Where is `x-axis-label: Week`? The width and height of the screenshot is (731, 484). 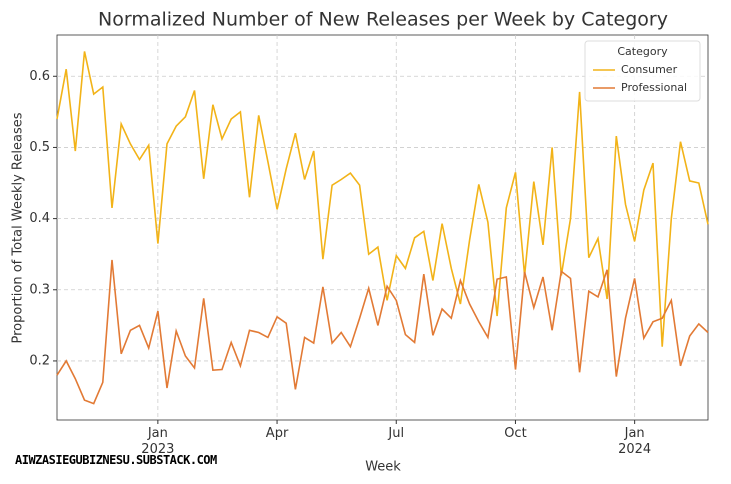
x-axis-label: Week is located at coordinates (383, 467).